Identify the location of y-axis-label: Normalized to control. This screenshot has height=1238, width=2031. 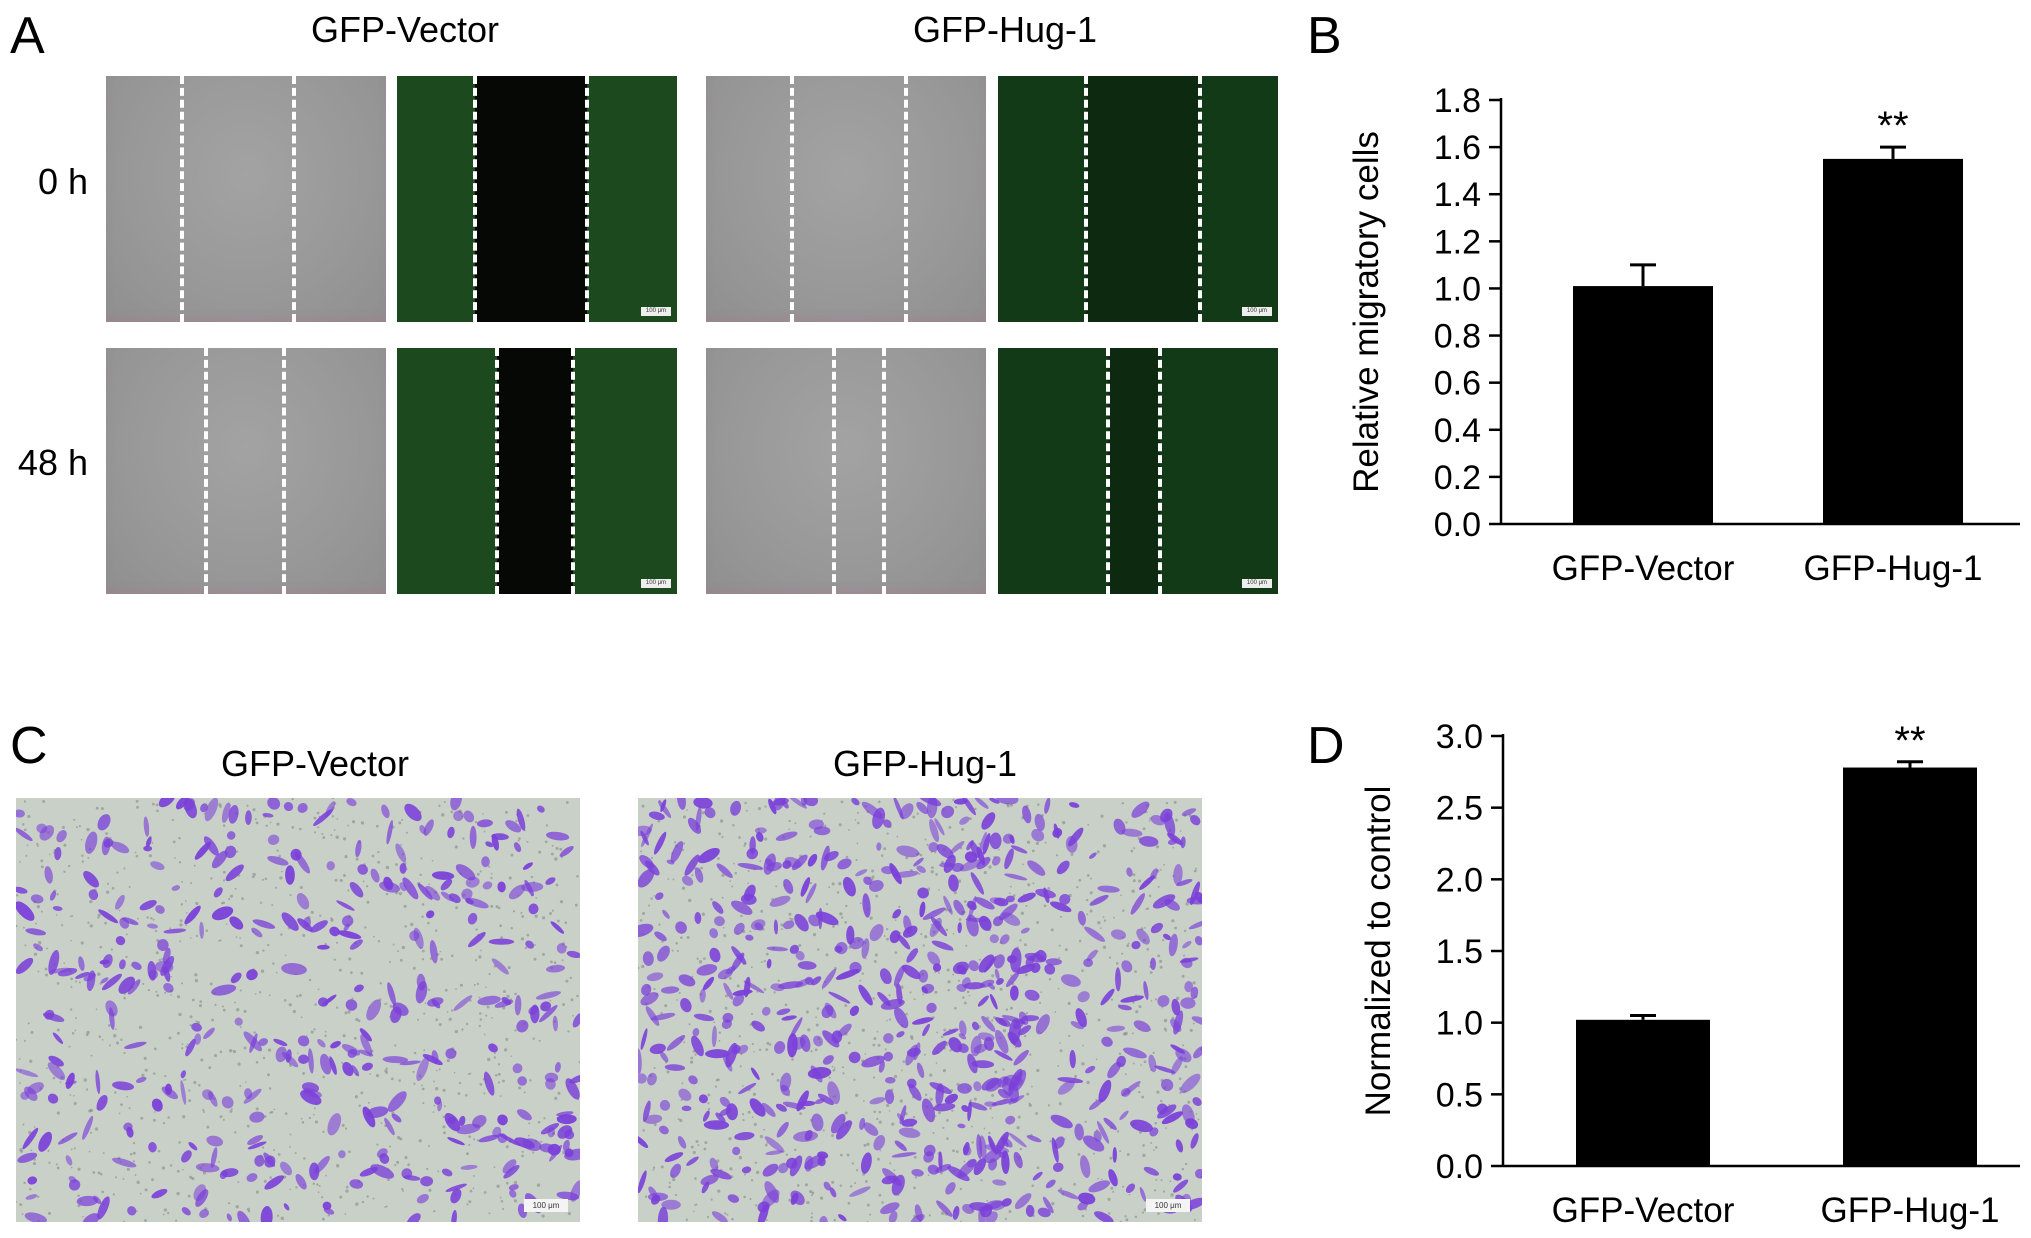
(1378, 951).